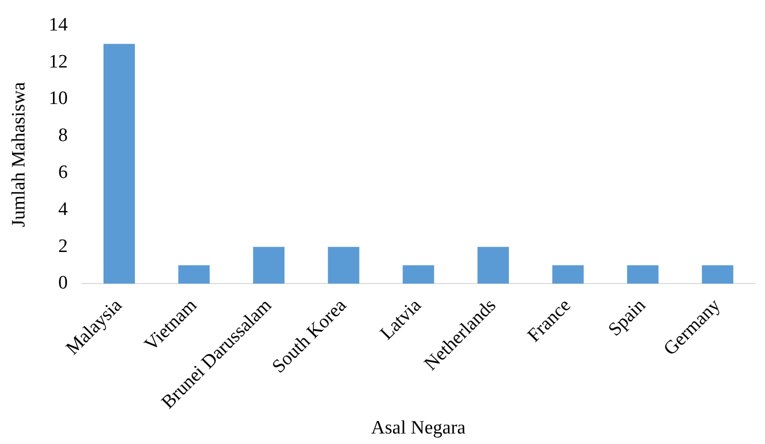  I want to click on y-tick-label: 6, so click(63, 172).